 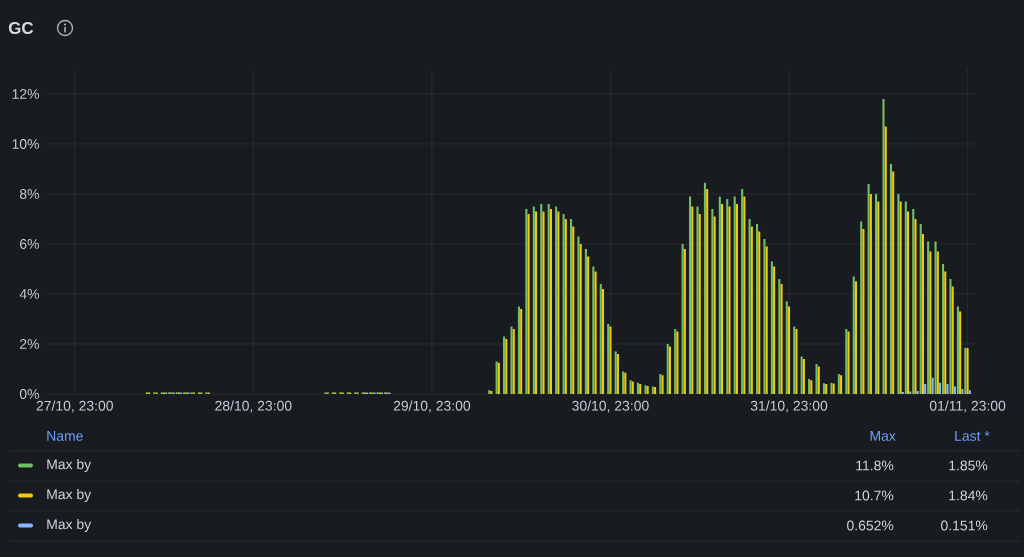 I want to click on y-tick-label: 12%, so click(x=25, y=94).